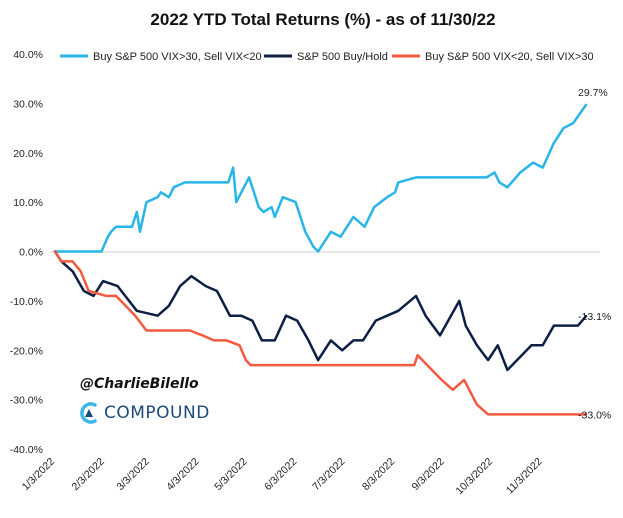  Describe the element at coordinates (182, 474) in the screenshot. I see `x-tick-label: 4/3/2022` at that location.